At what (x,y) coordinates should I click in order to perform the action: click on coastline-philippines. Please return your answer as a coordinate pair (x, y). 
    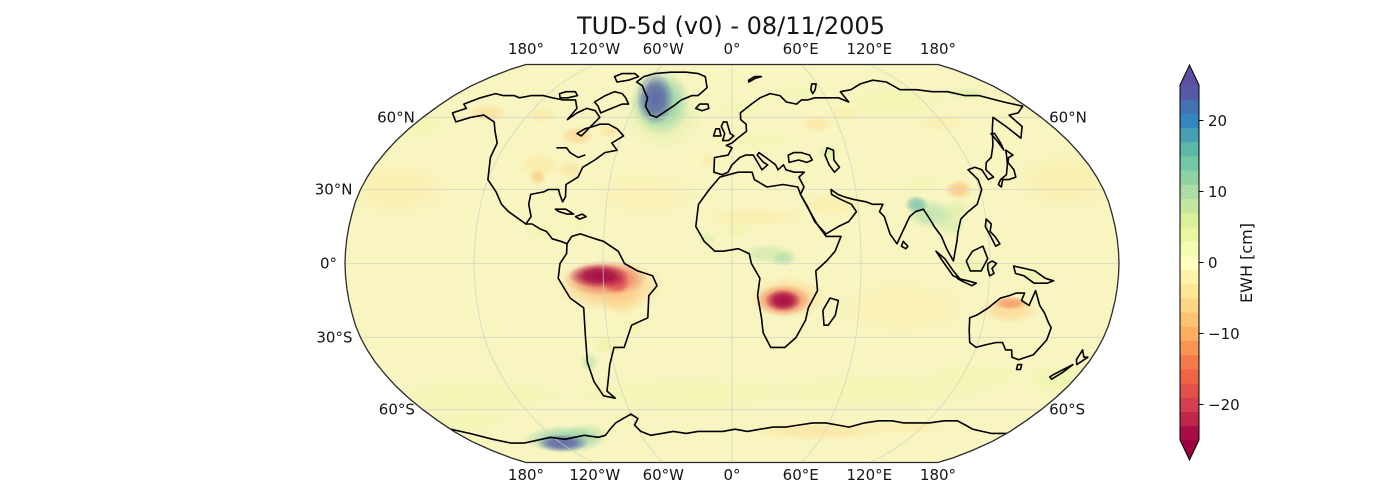
    Looking at the image, I should click on (992, 232).